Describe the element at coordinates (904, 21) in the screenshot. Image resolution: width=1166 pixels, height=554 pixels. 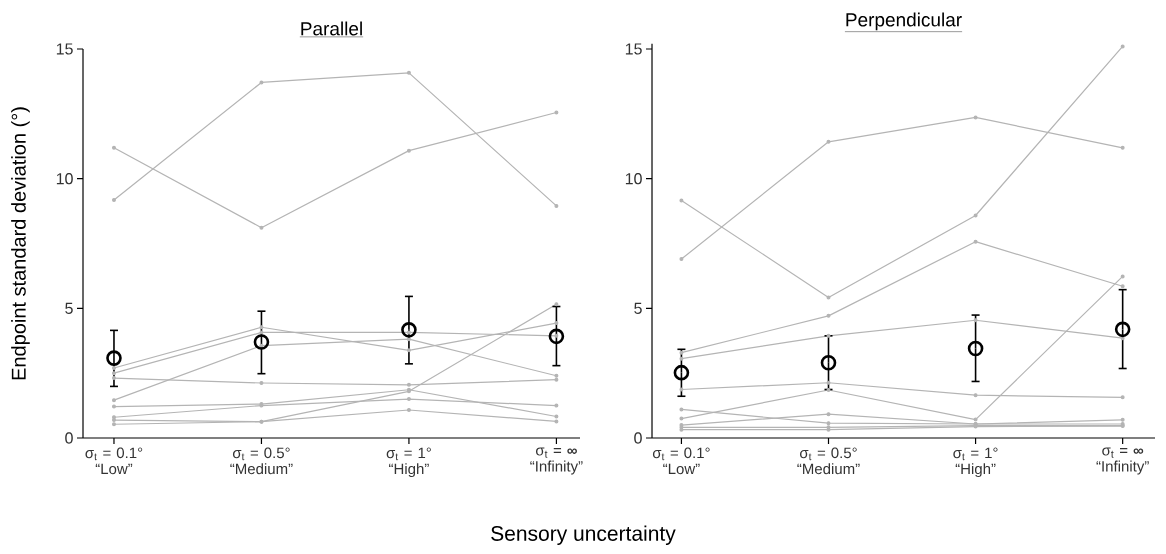
I see `chart-title: Perpendicular` at that location.